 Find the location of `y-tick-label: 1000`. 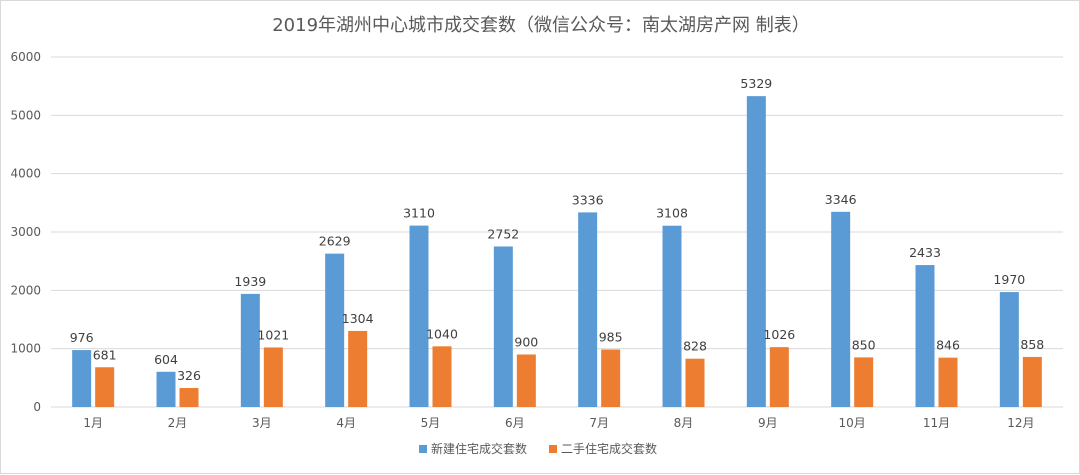

y-tick-label: 1000 is located at coordinates (25, 349).